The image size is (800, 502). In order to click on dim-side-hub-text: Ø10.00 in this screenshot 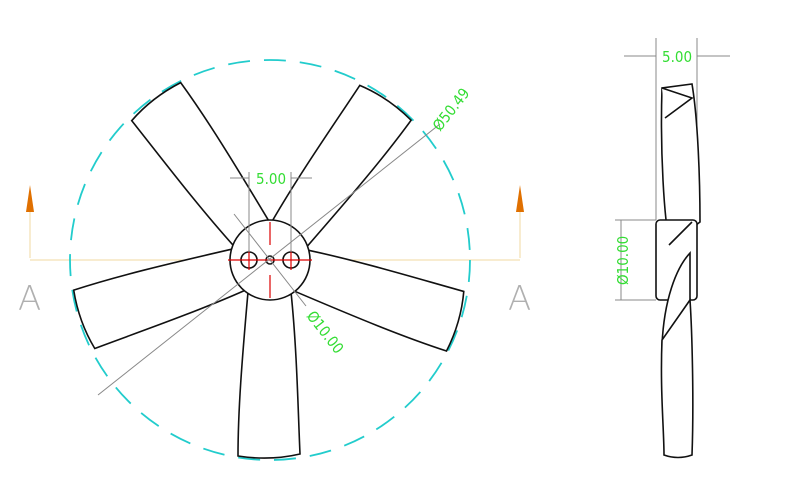, I will do `click(623, 260)`.